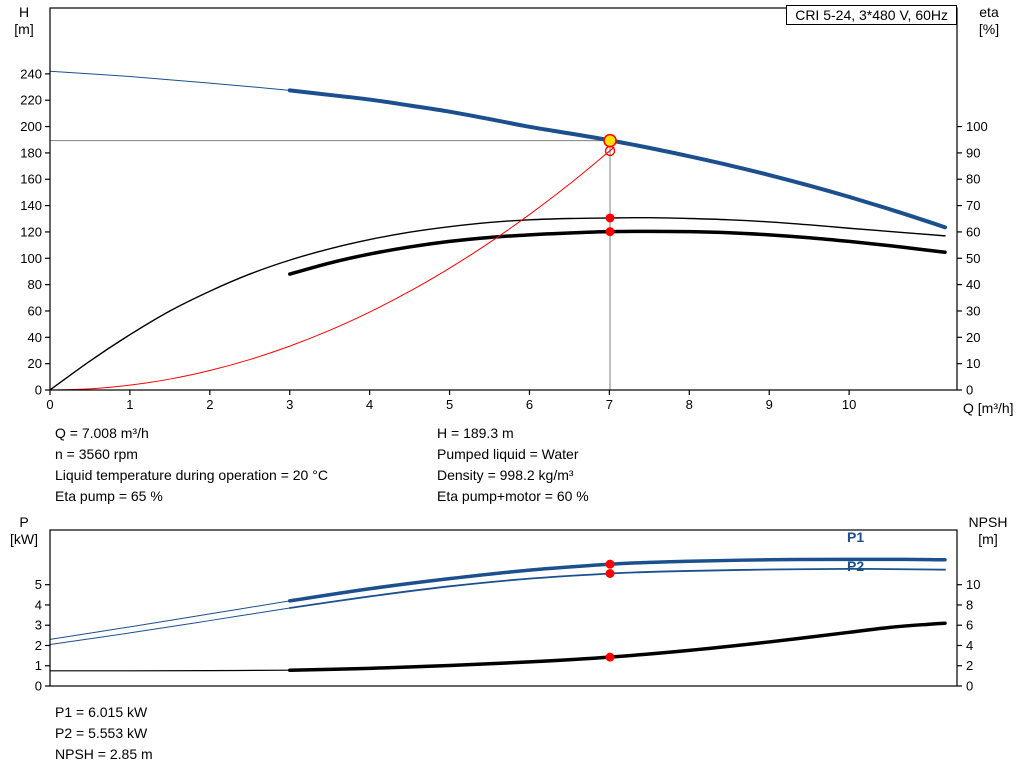  What do you see at coordinates (170, 626) in the screenshot?
I see `p2-curve-extension` at bounding box center [170, 626].